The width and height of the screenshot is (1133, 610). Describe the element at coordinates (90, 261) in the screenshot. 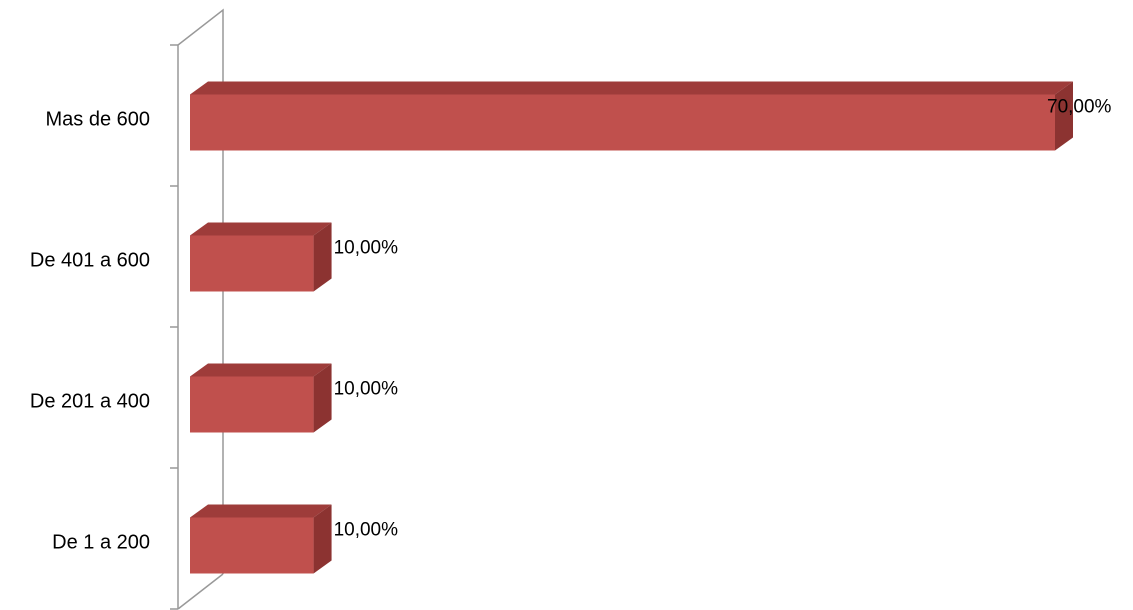

I see `category-label: De 401 a 600` at that location.